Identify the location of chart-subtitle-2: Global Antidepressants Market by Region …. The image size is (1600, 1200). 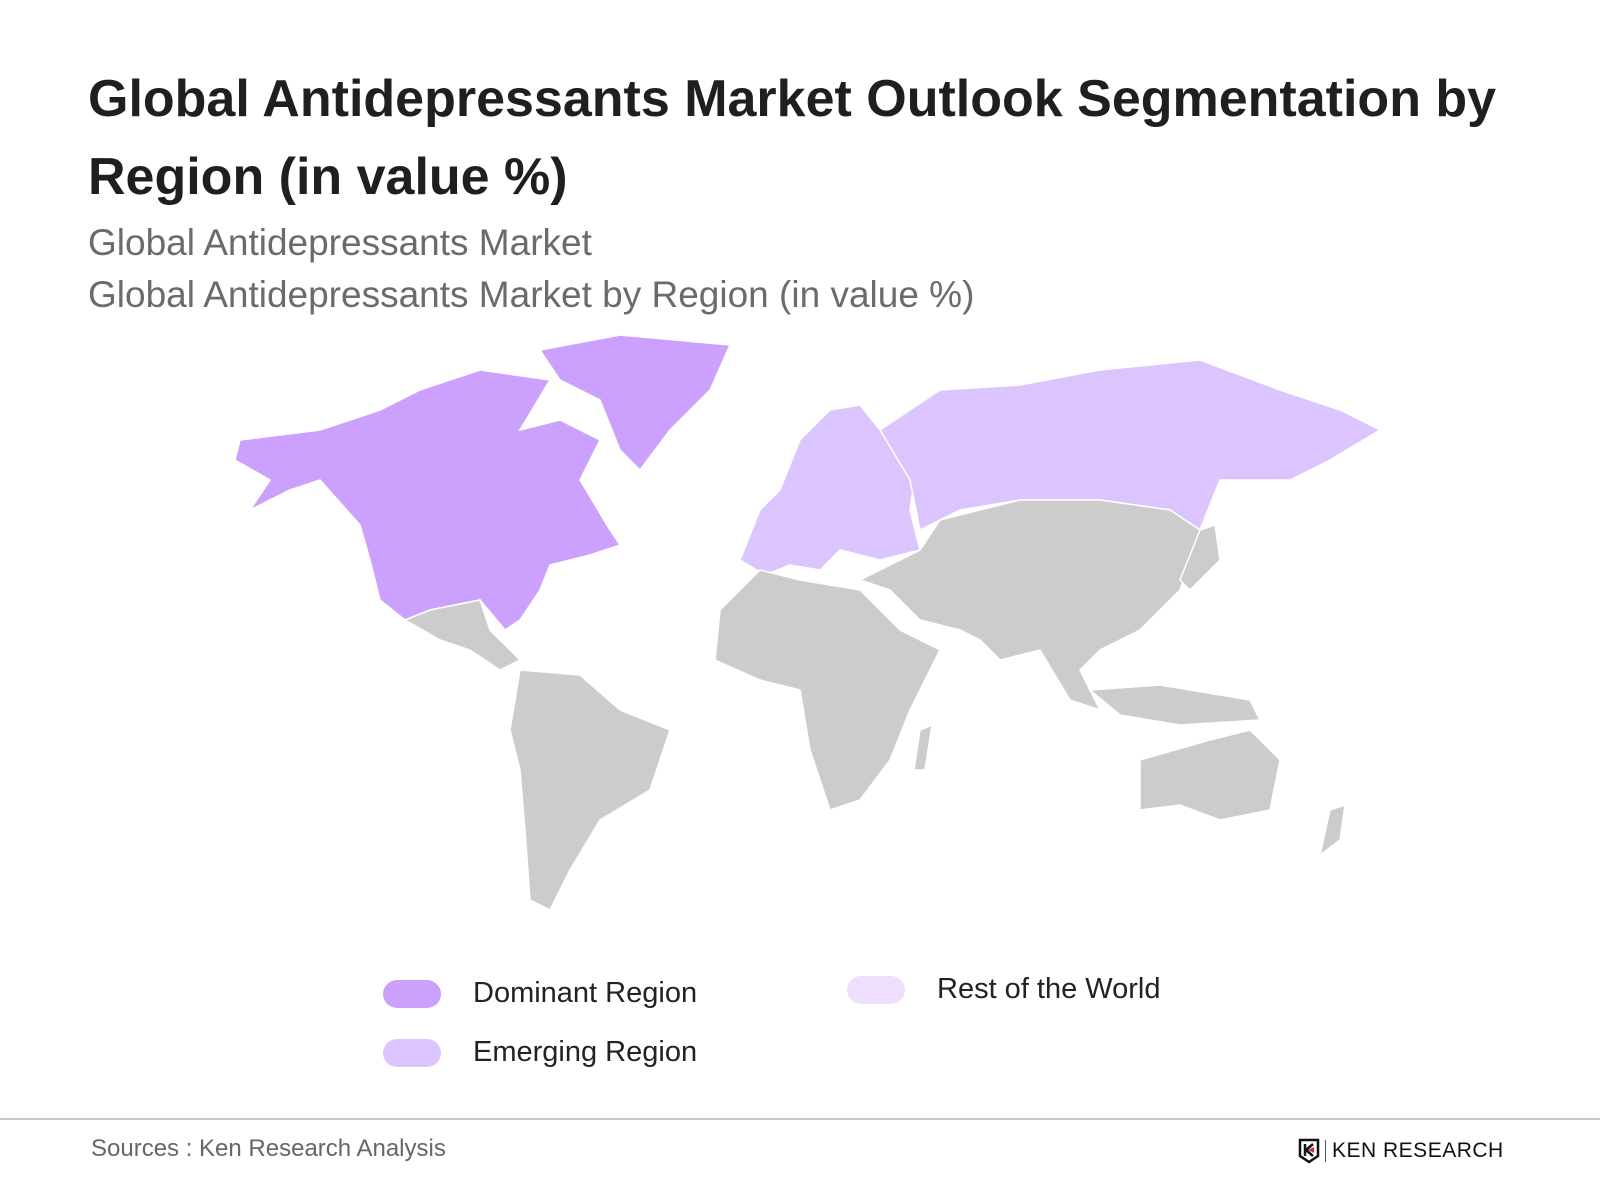
(531, 294).